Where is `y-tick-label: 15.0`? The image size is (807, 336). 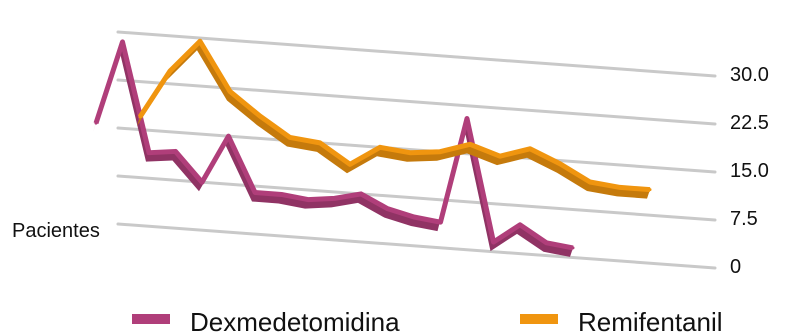 y-tick-label: 15.0 is located at coordinates (749, 171).